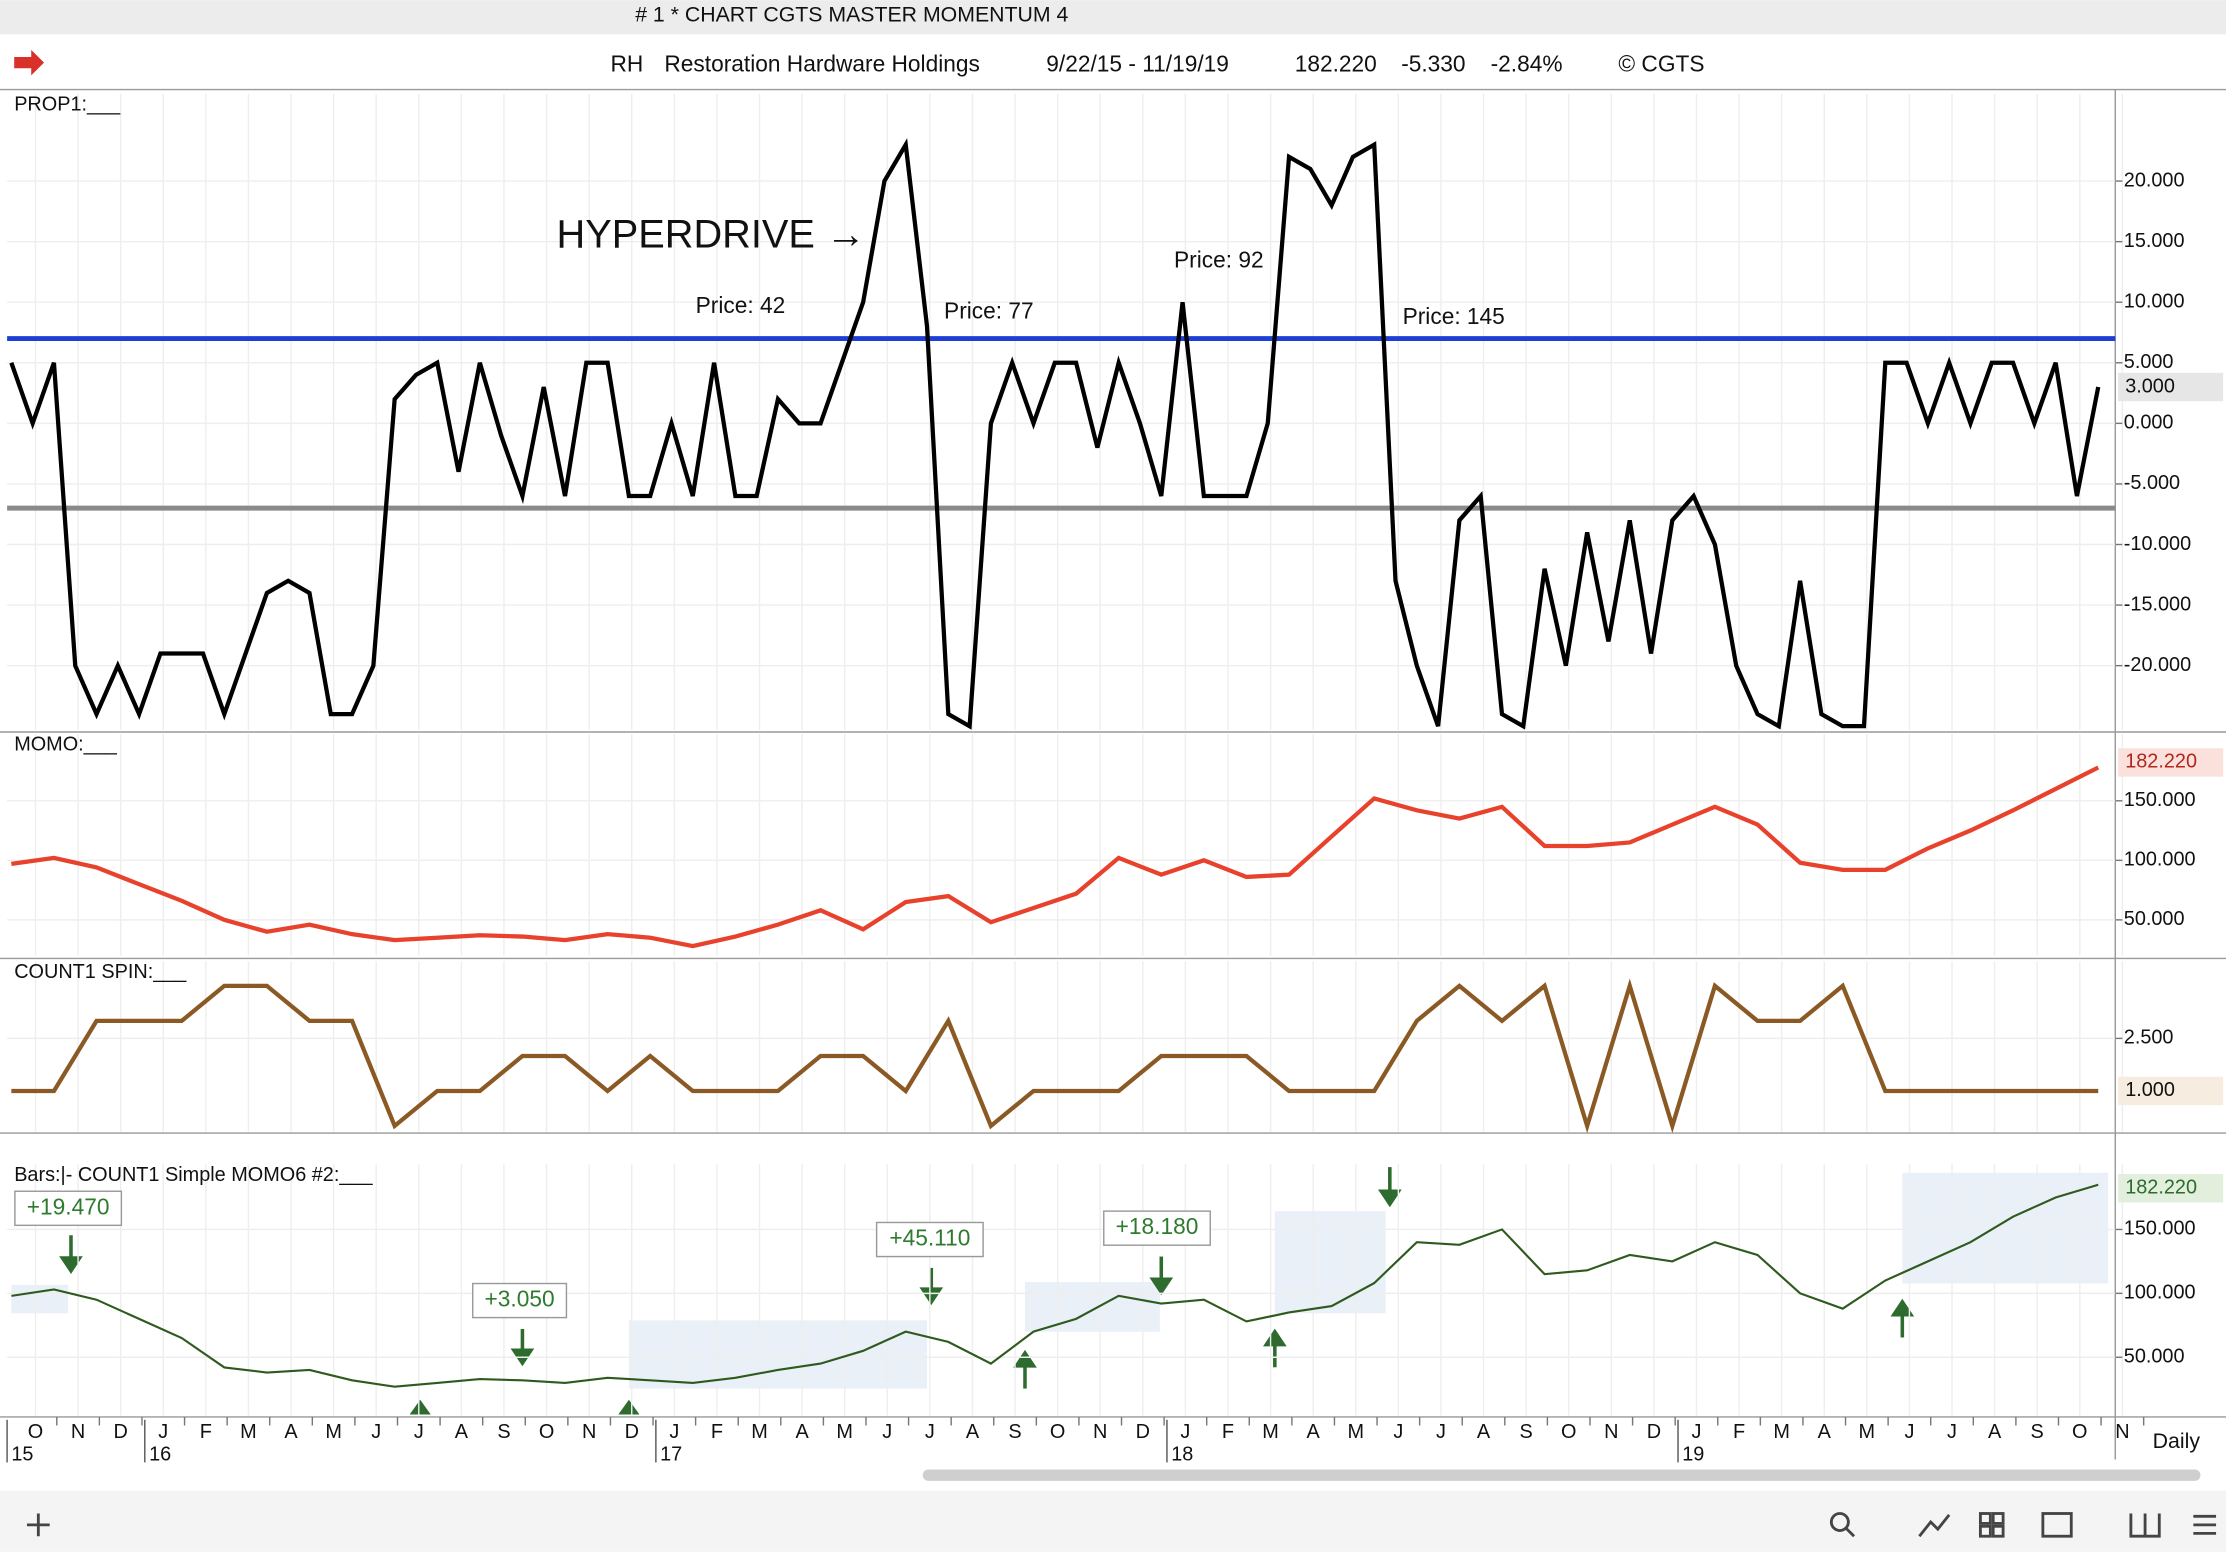  What do you see at coordinates (2154, 301) in the screenshot?
I see `y-tick-label: 10.000` at bounding box center [2154, 301].